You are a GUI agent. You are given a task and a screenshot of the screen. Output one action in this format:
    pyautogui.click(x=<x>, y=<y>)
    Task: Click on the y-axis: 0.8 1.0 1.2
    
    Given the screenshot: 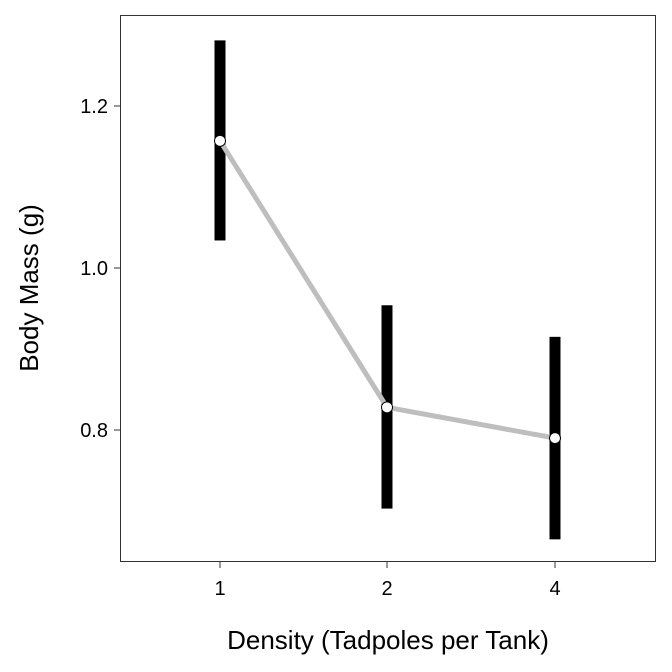 What is the action you would take?
    pyautogui.click(x=100, y=269)
    